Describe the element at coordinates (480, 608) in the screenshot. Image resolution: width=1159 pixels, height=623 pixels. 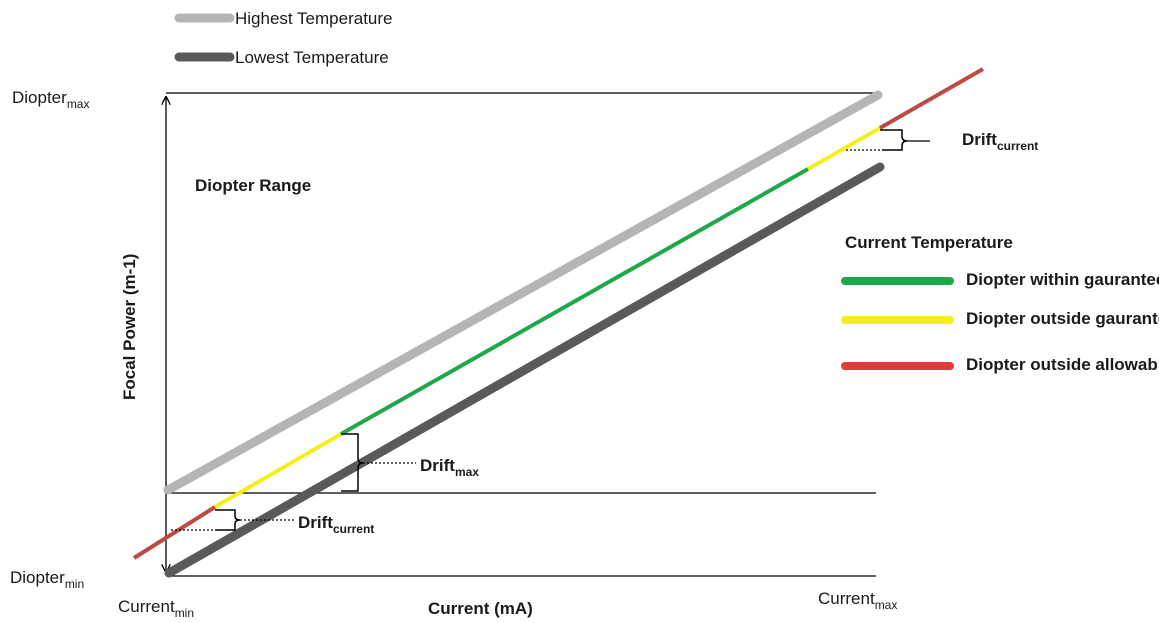
I see `x-axis-label: Current (mA)` at that location.